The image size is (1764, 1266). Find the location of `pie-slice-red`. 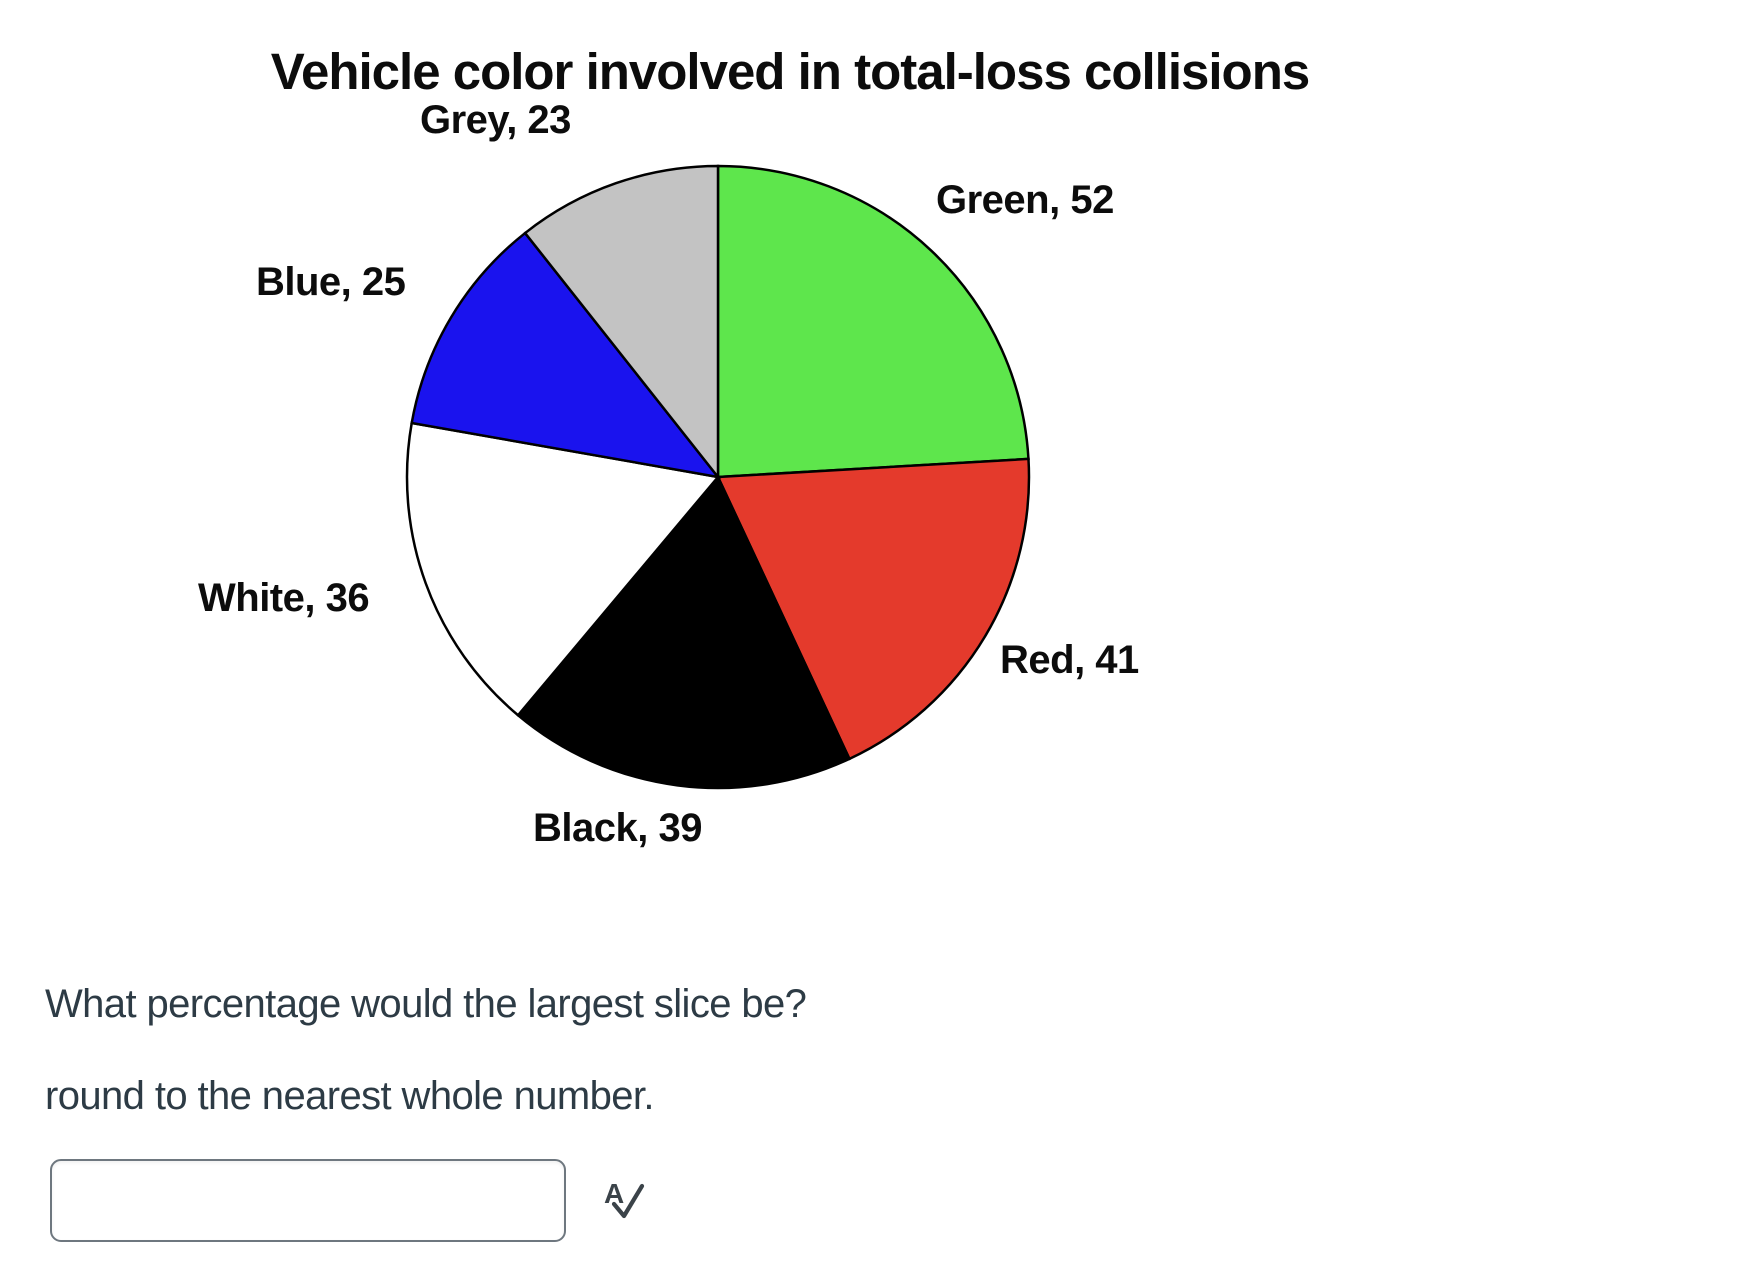

pie-slice-red is located at coordinates (873, 609).